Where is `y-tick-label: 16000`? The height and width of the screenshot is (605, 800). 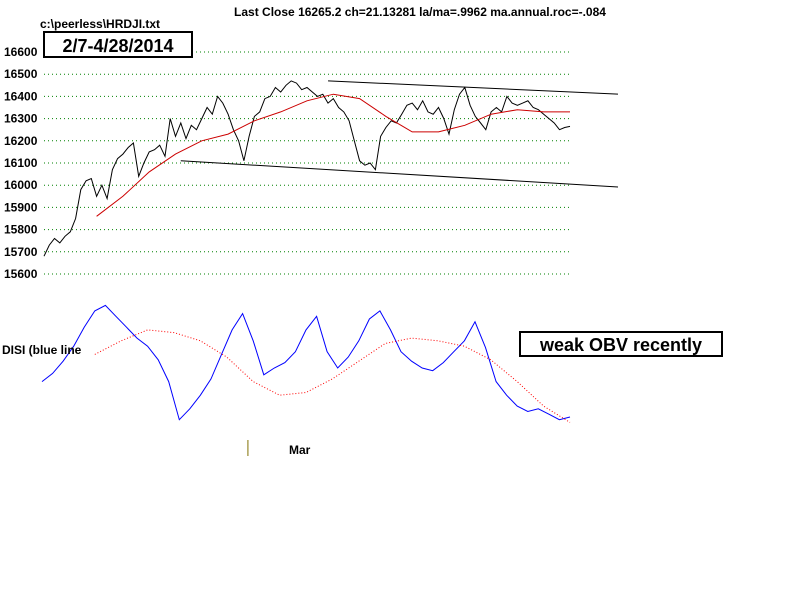 y-tick-label: 16000 is located at coordinates (21, 185).